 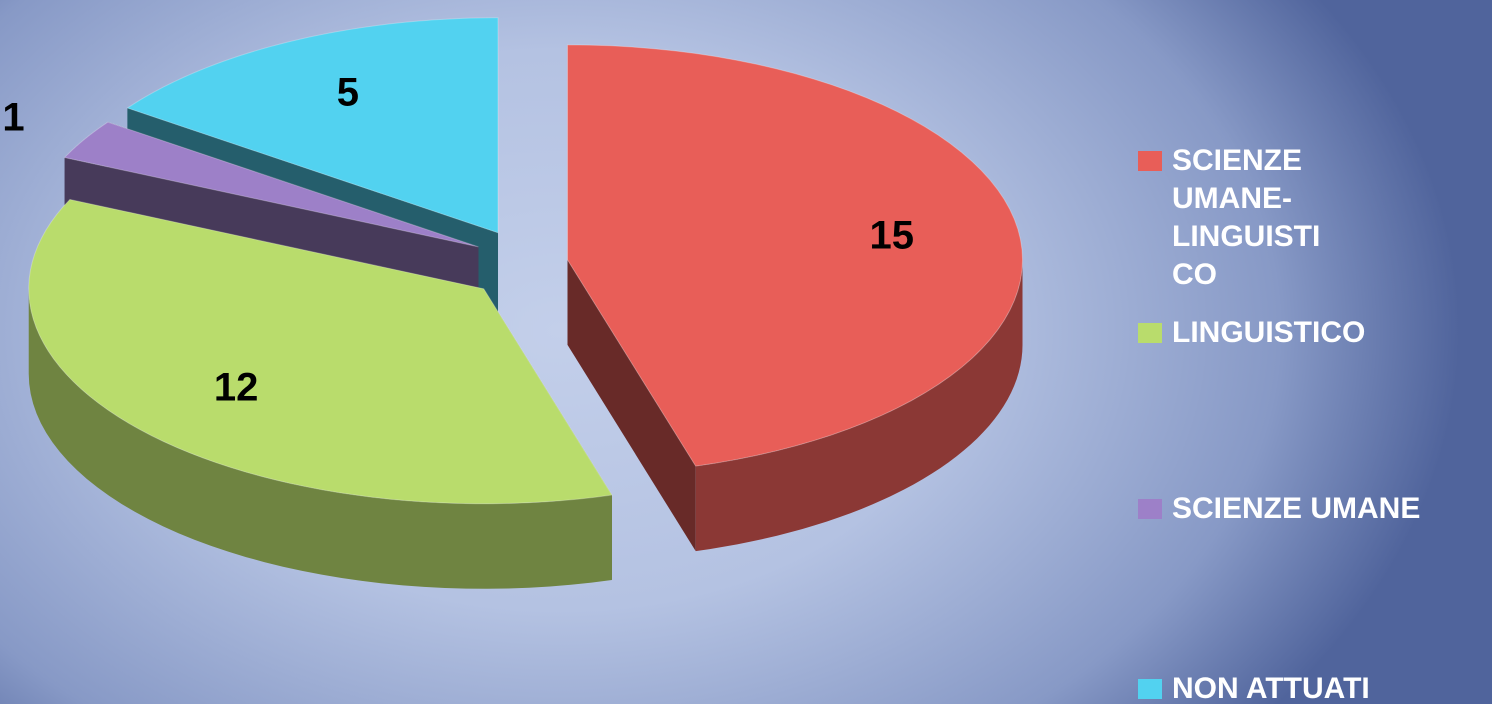 I want to click on legend-item: NON ATTUATI, so click(x=1308, y=687).